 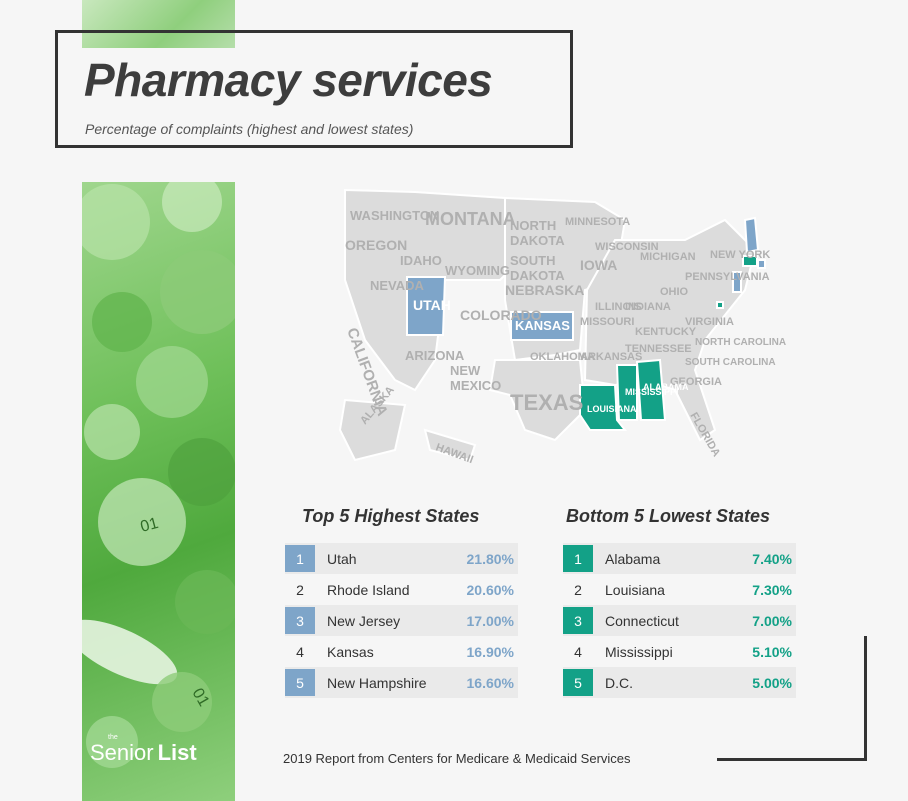 What do you see at coordinates (627, 247) in the screenshot?
I see `svg-text: WISCONSIN` at bounding box center [627, 247].